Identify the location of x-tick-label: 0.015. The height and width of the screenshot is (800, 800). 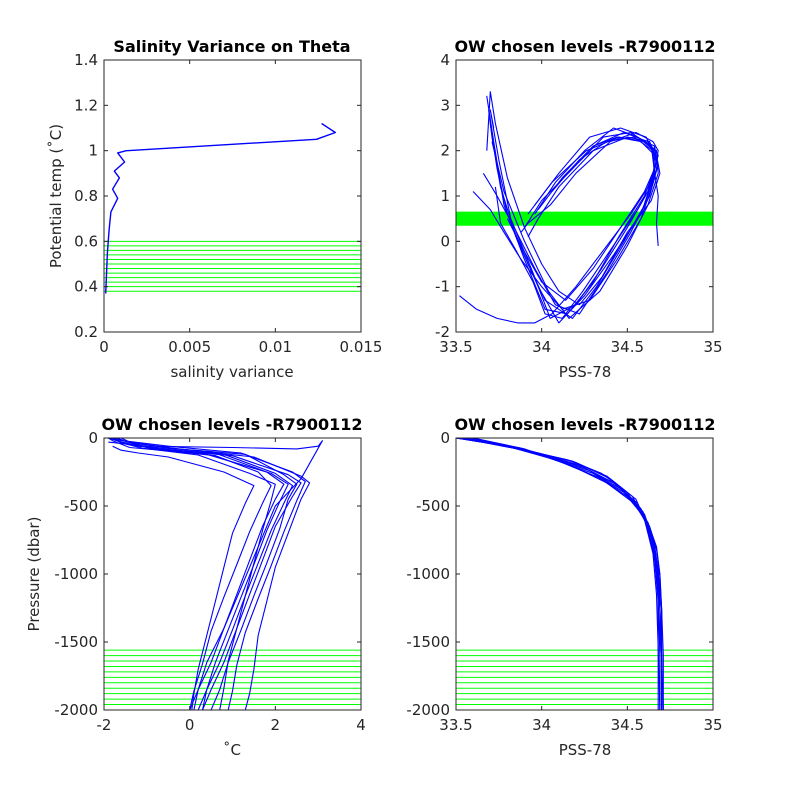
(361, 347).